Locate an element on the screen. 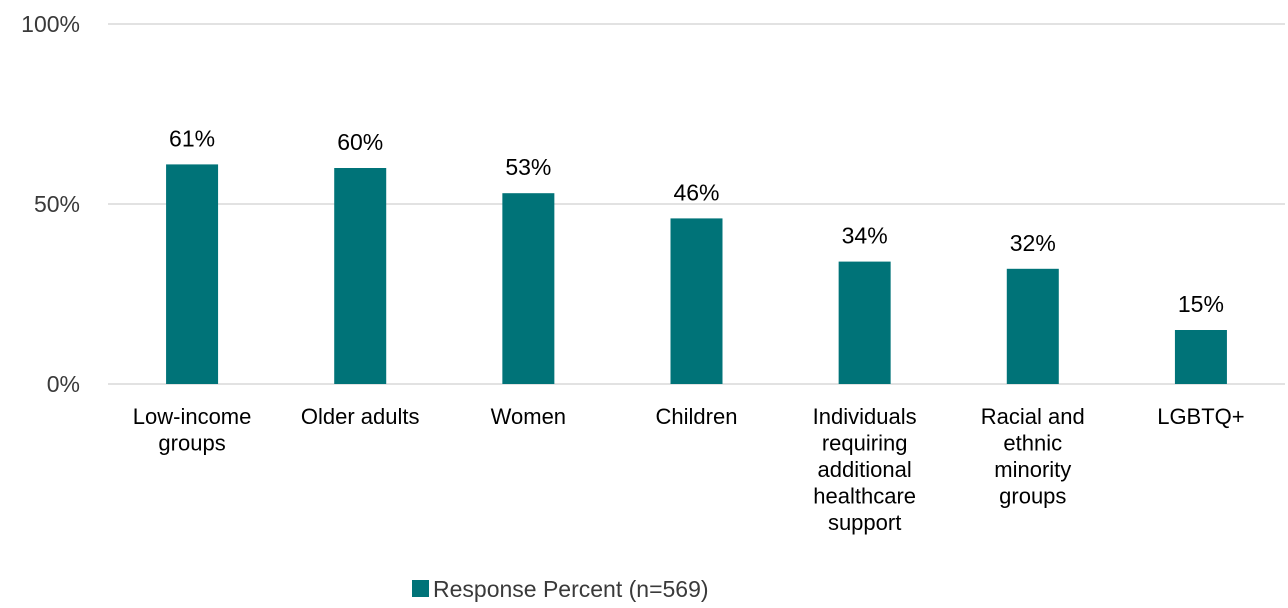 This screenshot has width=1288, height=608. category-label: requiring is located at coordinates (865, 443).